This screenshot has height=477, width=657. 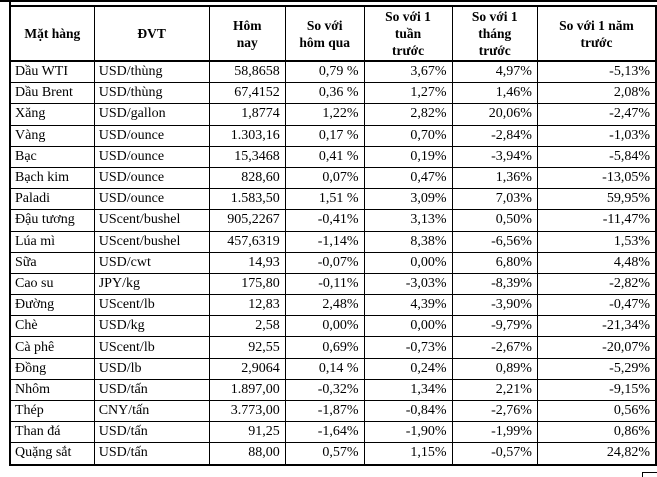 What do you see at coordinates (324, 284) in the screenshot?
I see `cell-vs_yesterday: -0,11%` at bounding box center [324, 284].